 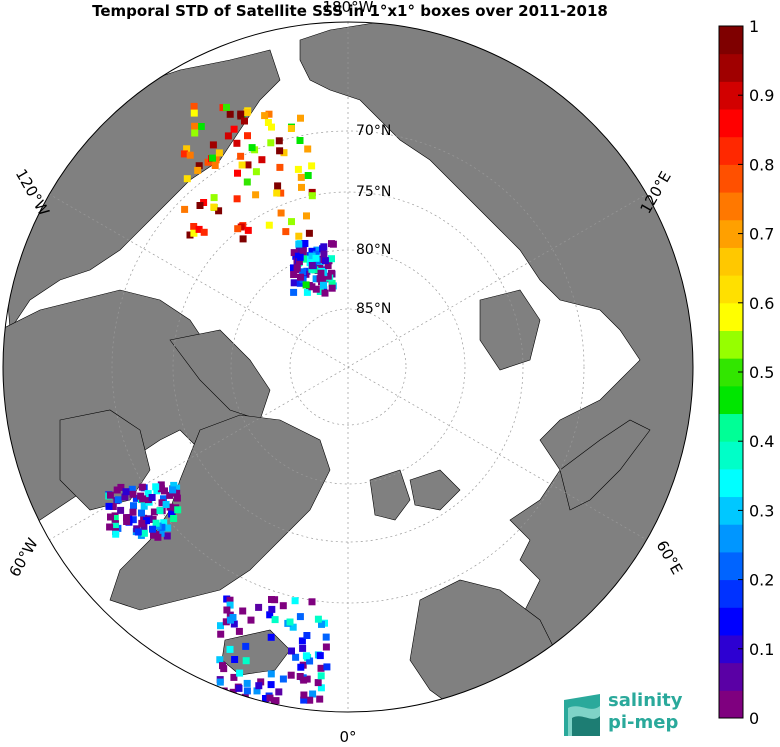 What do you see at coordinates (761, 510) in the screenshot?
I see `colorbar-tick-label: 0.3` at bounding box center [761, 510].